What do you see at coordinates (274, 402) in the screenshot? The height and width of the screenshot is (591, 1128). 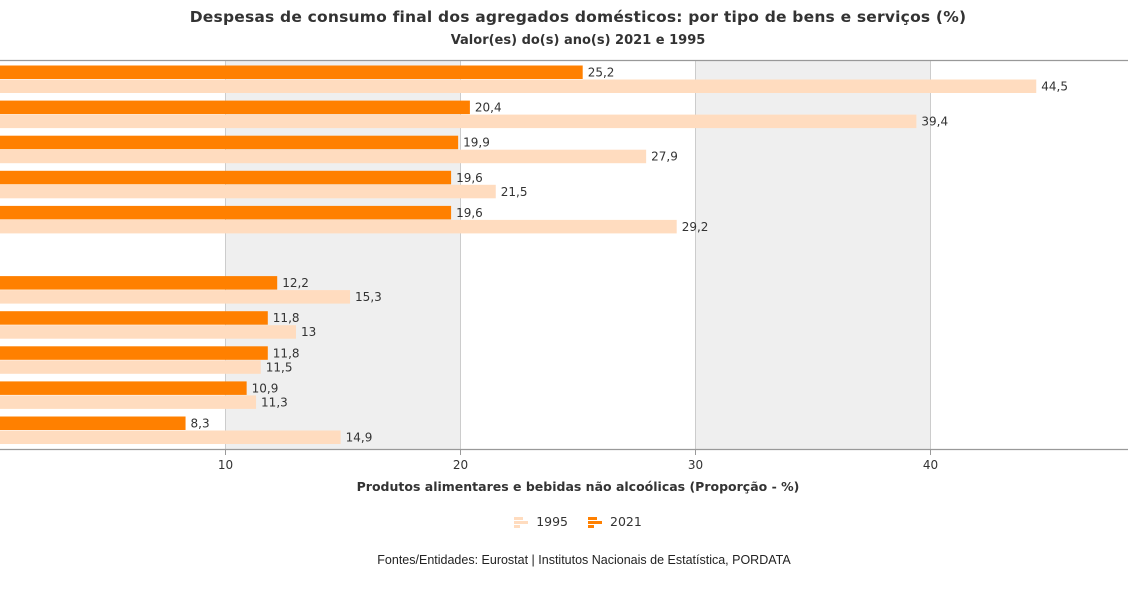 I see `data-label-1995-10: 11,3` at bounding box center [274, 402].